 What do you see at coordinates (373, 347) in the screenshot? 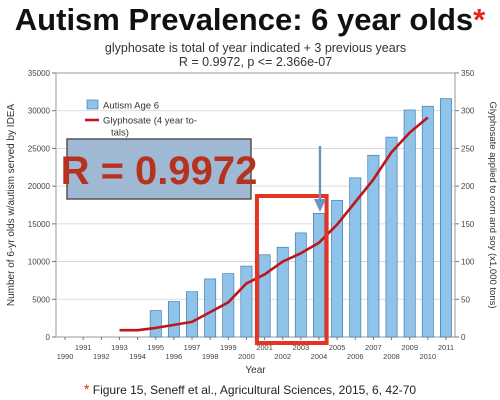
I see `x-tick-label-2007: 2007` at bounding box center [373, 347].